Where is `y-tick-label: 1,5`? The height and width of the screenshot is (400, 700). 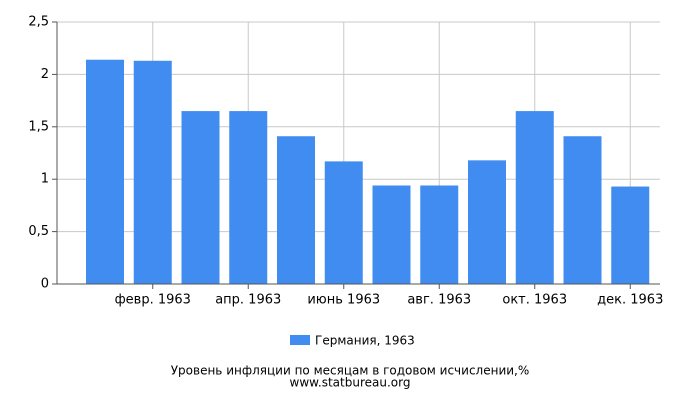 y-tick-label: 1,5 is located at coordinates (38, 126).